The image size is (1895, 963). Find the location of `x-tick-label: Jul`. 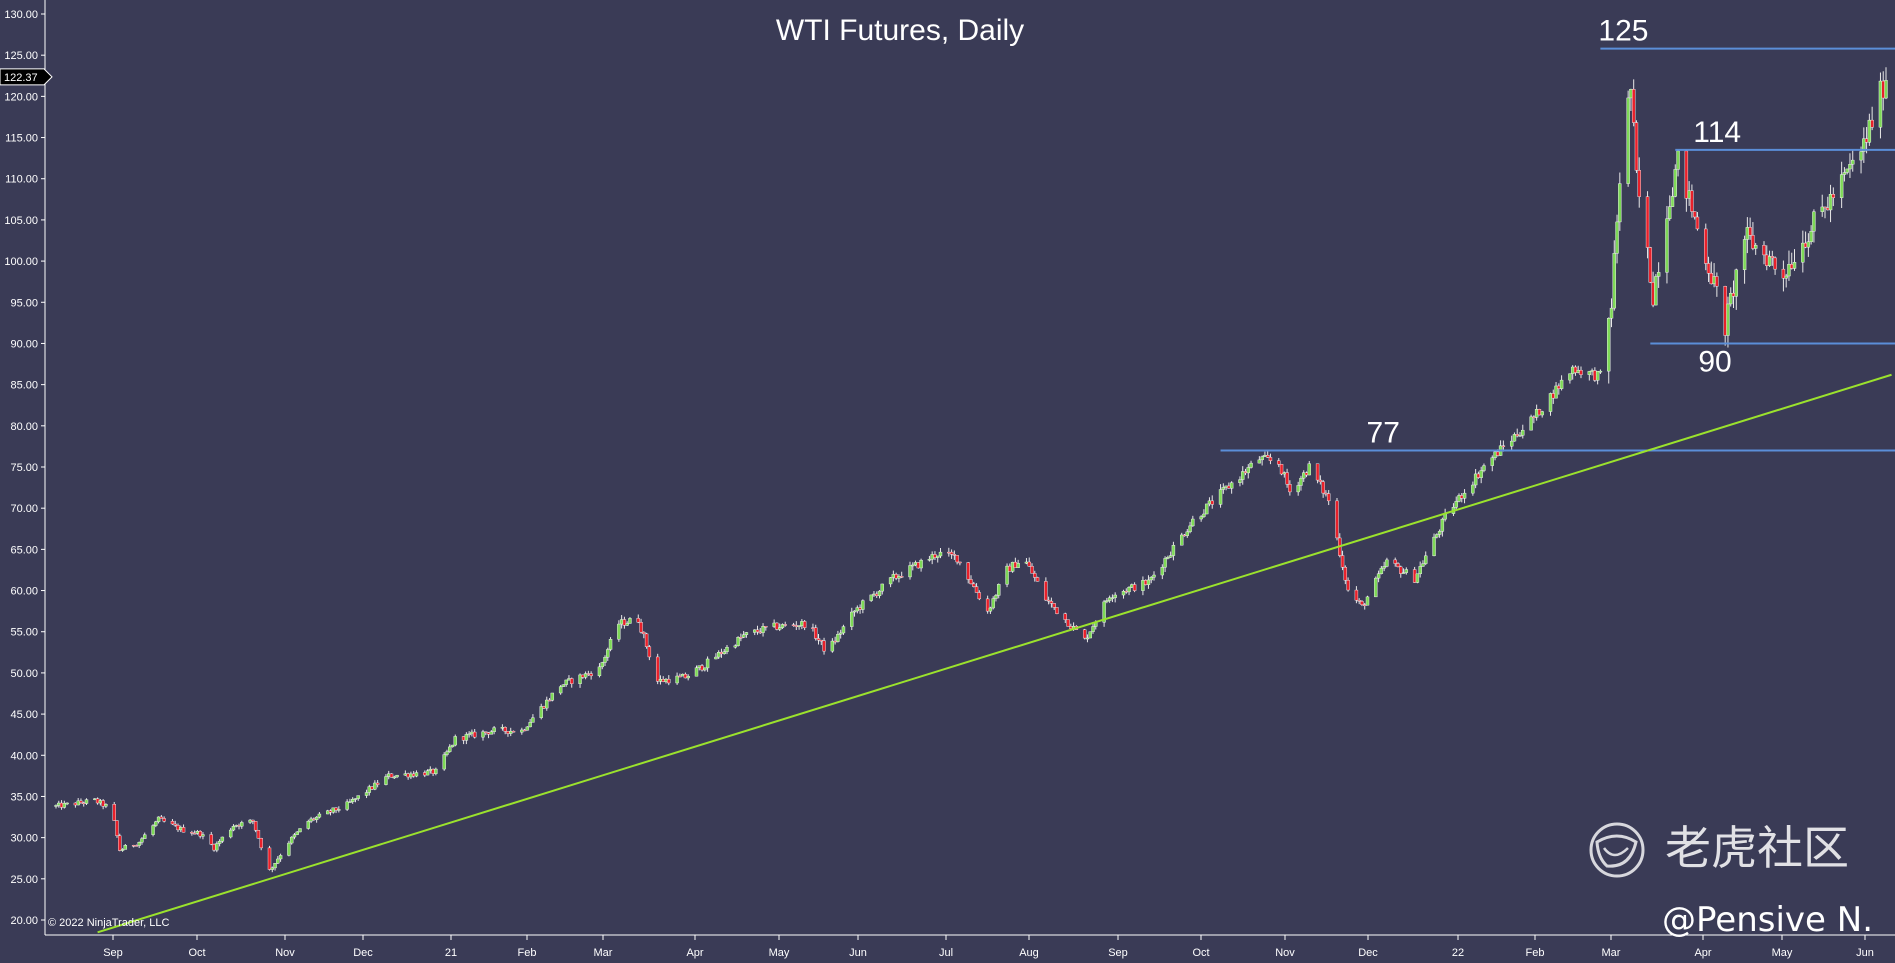

x-tick-label: Jul is located at coordinates (946, 953).